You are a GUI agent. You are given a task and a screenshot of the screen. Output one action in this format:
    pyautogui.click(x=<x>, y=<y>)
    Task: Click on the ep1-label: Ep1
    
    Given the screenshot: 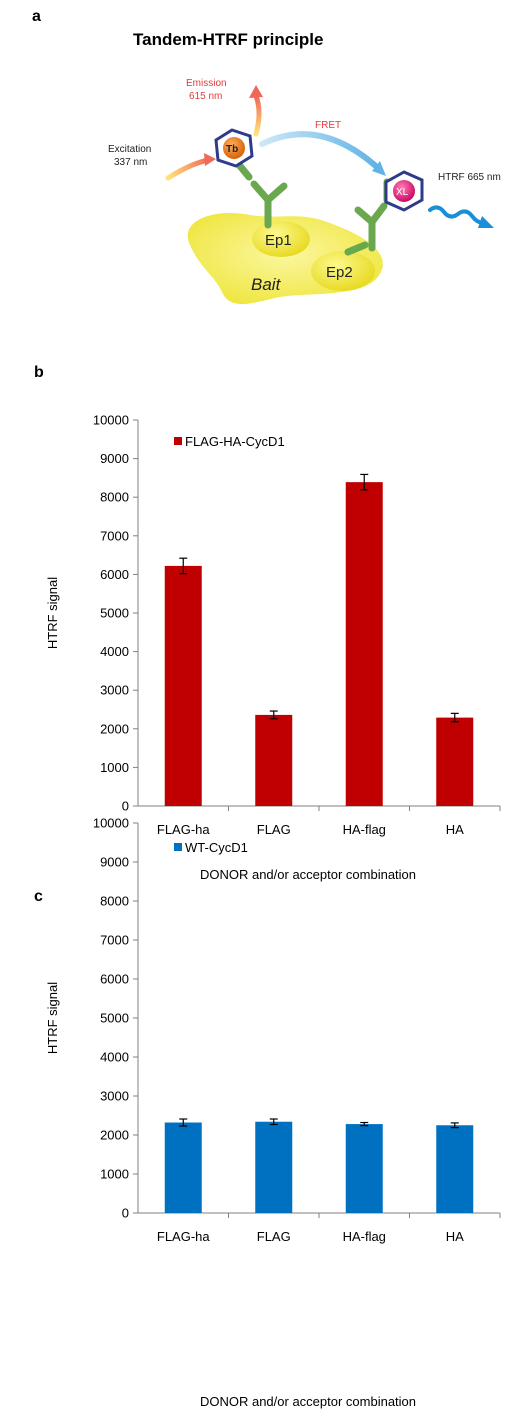 What is the action you would take?
    pyautogui.click(x=278, y=240)
    